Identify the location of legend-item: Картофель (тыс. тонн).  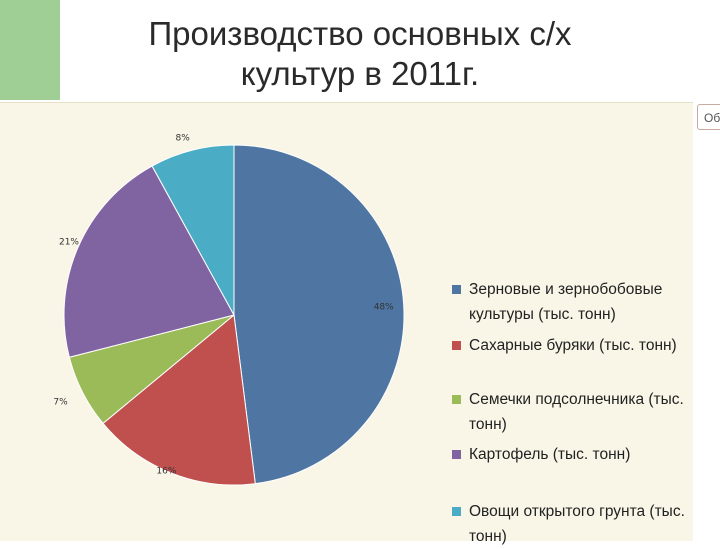
(586, 454).